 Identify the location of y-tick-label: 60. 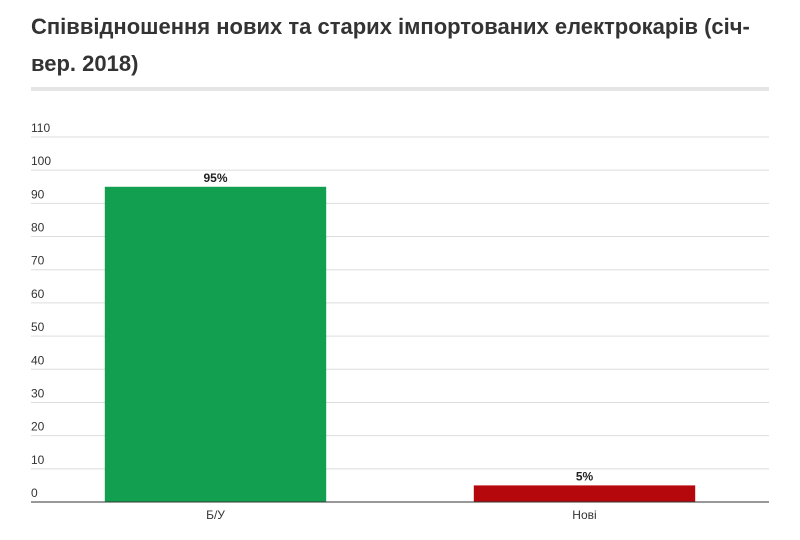
(38, 294).